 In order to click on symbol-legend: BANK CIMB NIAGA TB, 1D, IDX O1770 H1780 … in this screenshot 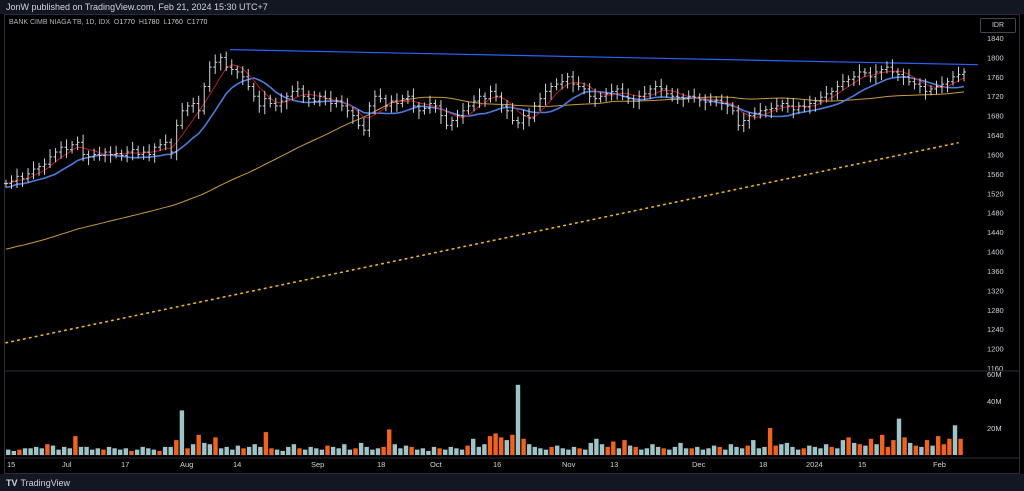, I will do `click(108, 22)`.